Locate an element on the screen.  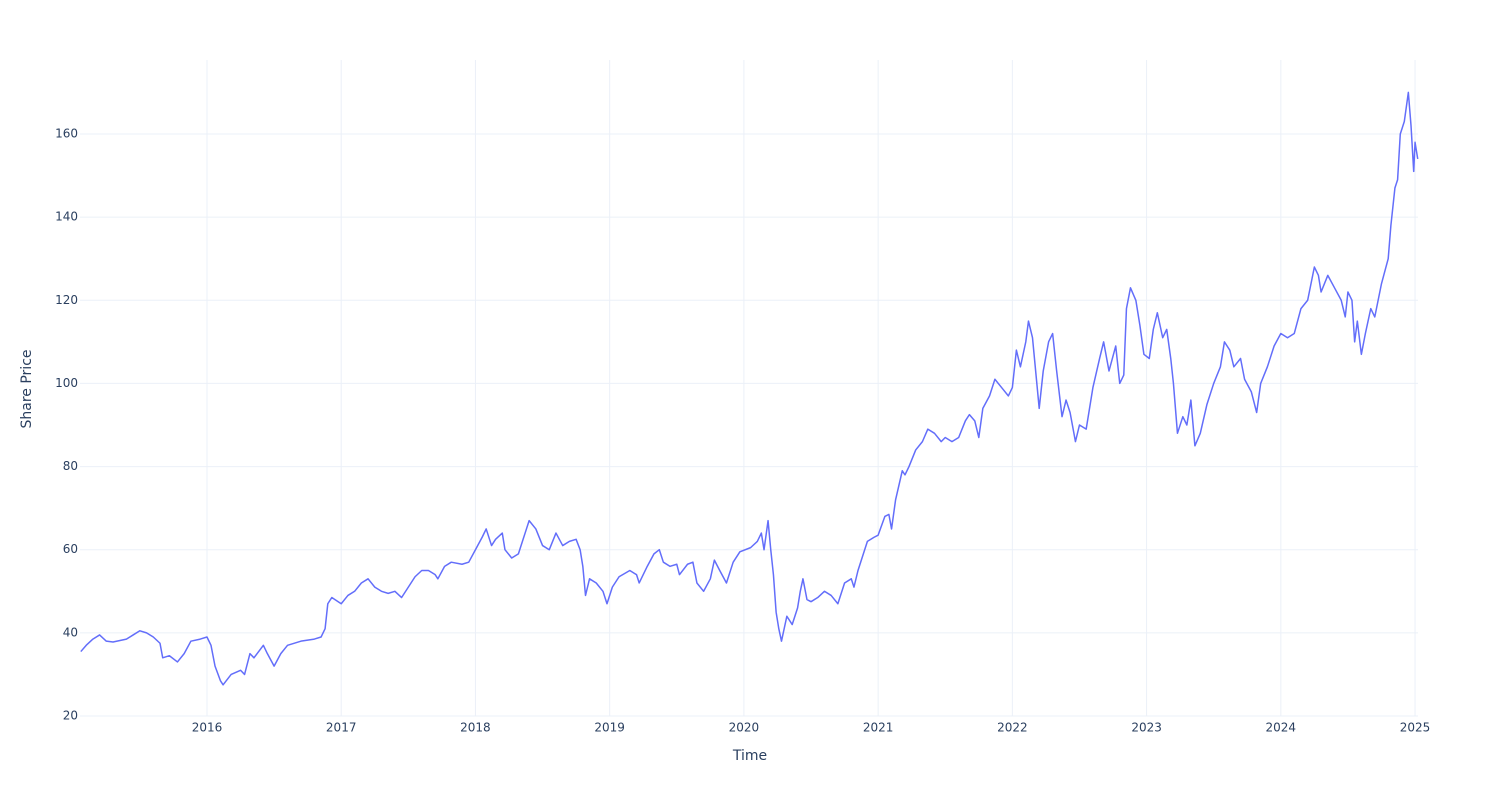
y-tick-label: 120 is located at coordinates (66, 300).